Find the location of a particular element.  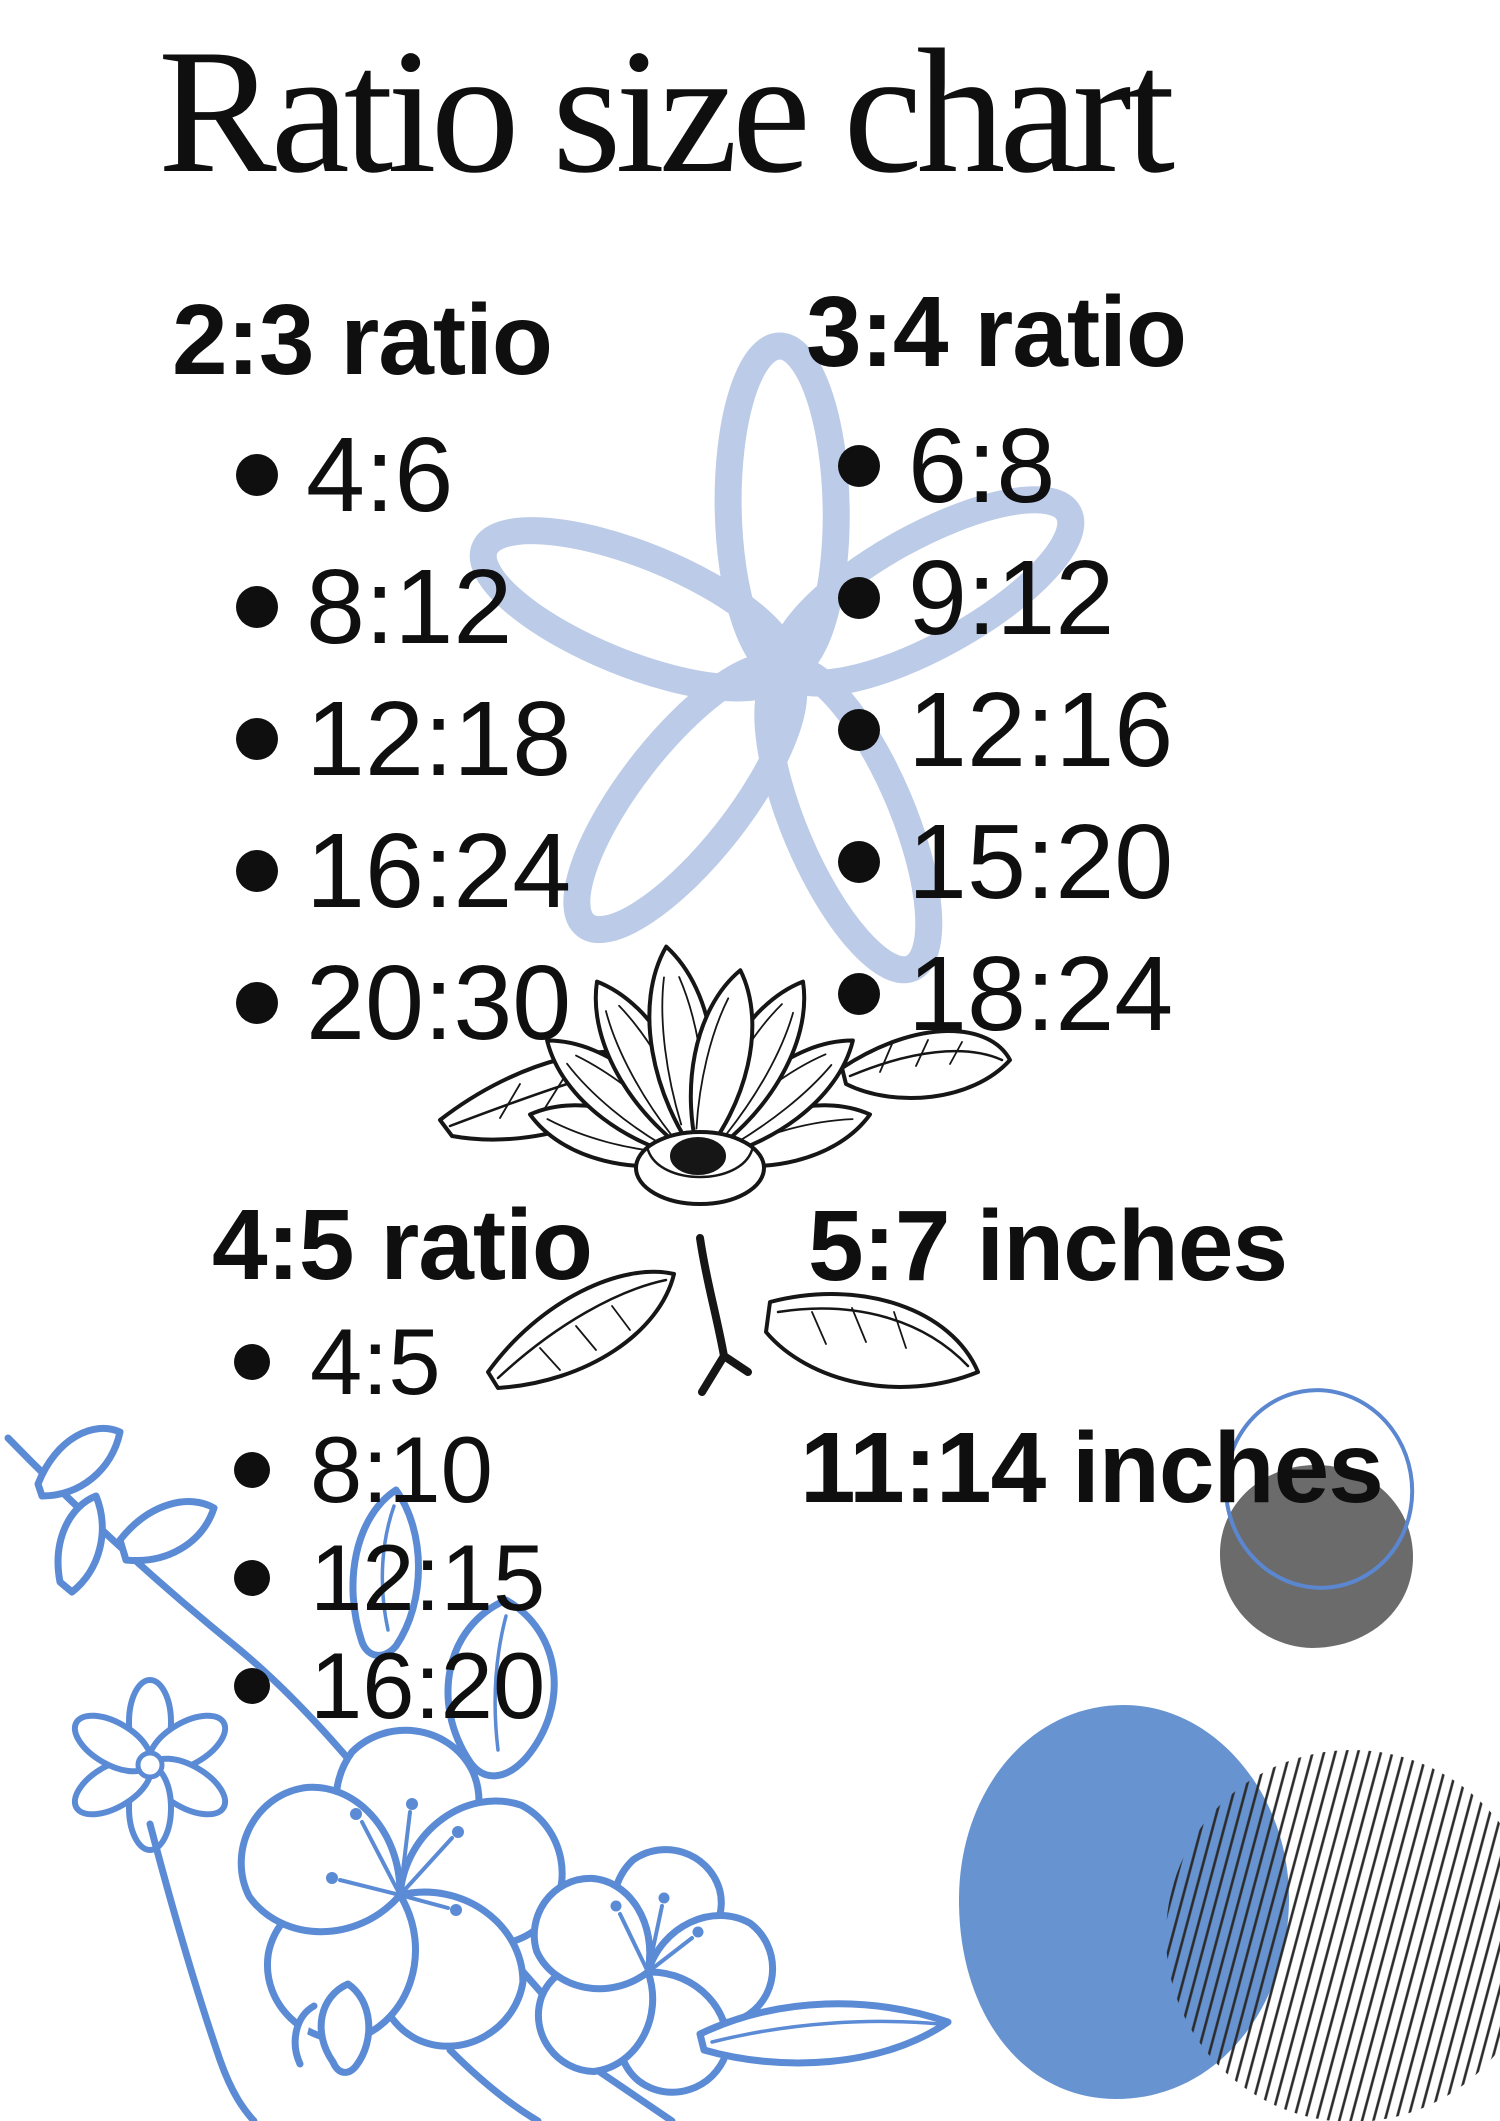

list-item: 18:24 is located at coordinates (1005, 994).